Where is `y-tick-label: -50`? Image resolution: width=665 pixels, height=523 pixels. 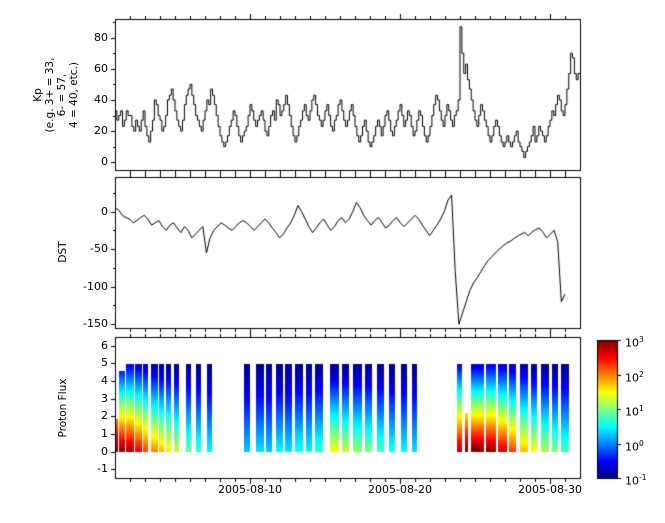
y-tick-label: -50 is located at coordinates (99, 249).